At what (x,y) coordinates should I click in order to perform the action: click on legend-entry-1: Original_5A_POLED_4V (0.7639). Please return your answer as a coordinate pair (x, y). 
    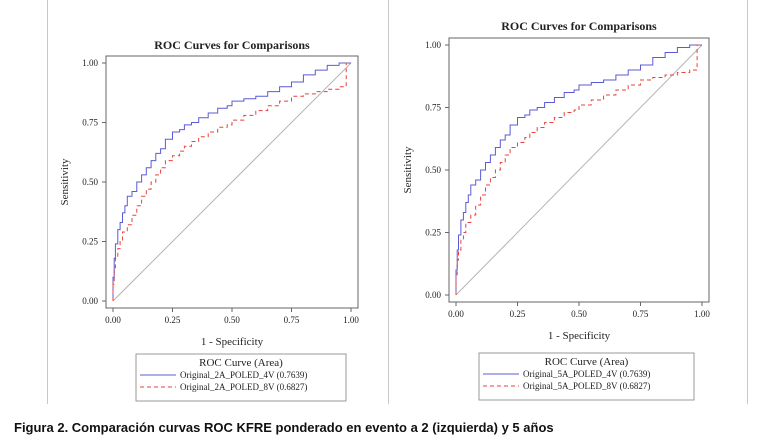
    Looking at the image, I should click on (586, 374).